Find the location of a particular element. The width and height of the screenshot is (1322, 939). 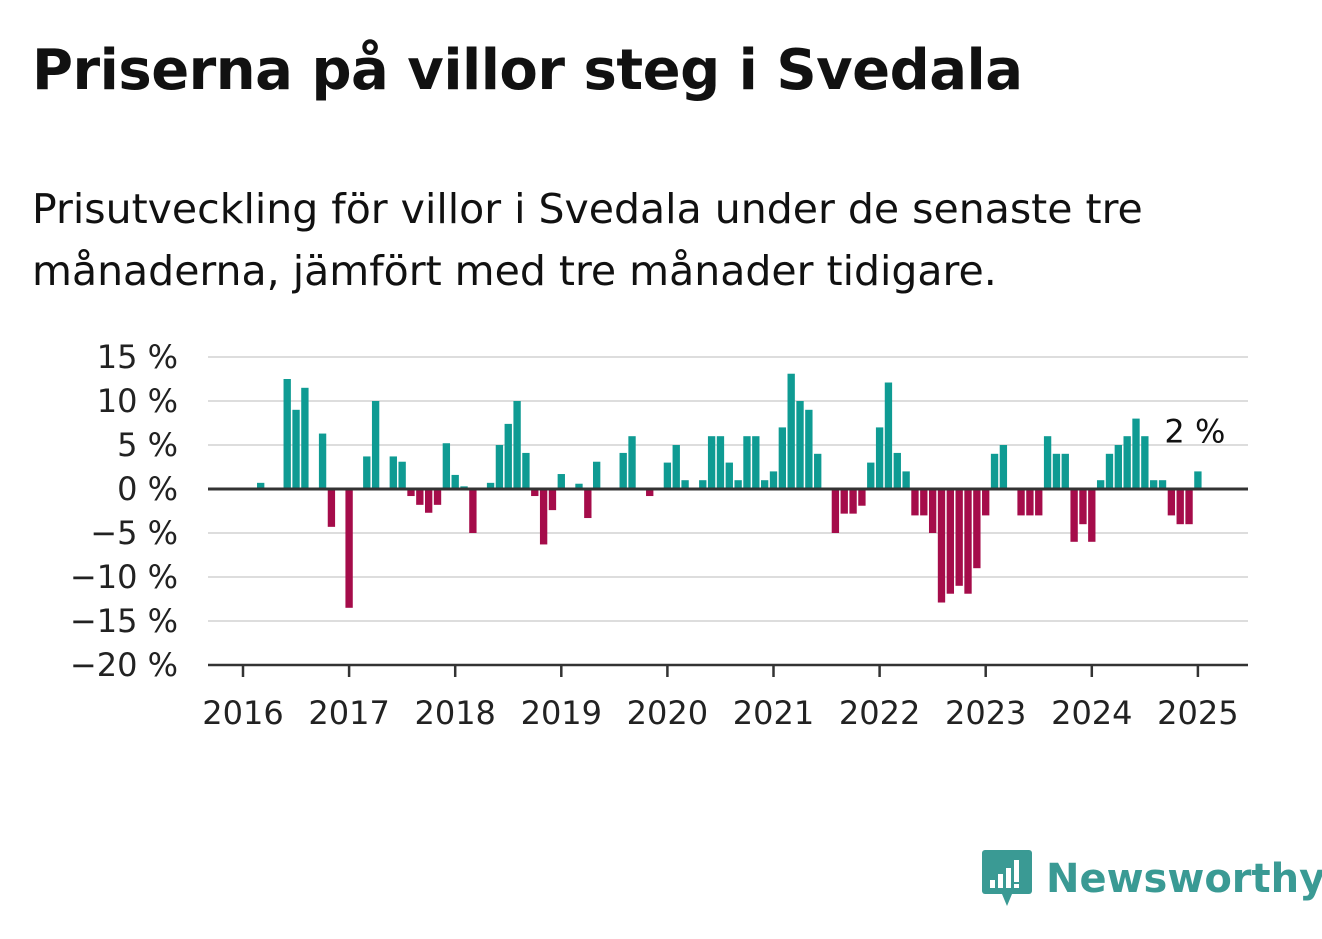

brand-name: Newsworthy is located at coordinates (1184, 879).